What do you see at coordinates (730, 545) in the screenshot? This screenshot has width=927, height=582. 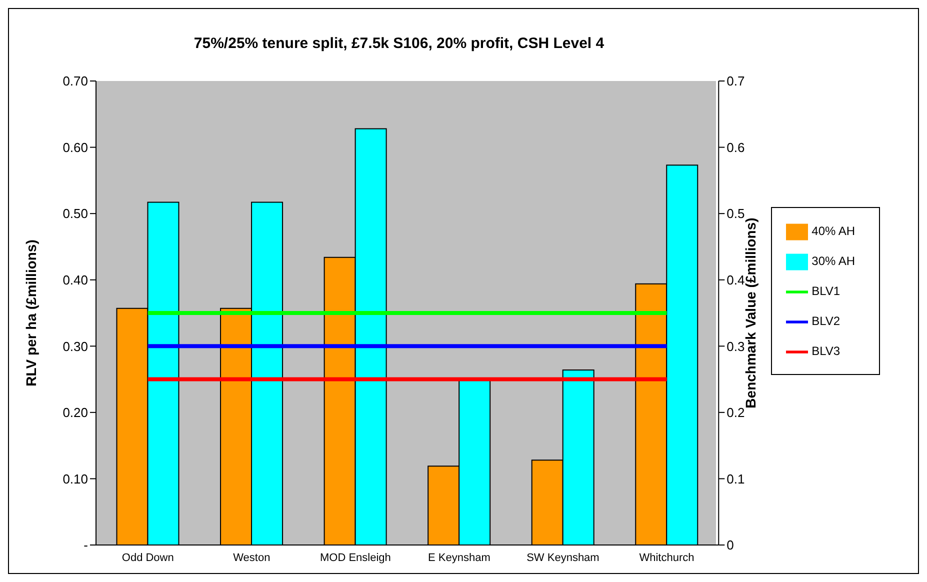 I see `y2-tick-label: 0` at bounding box center [730, 545].